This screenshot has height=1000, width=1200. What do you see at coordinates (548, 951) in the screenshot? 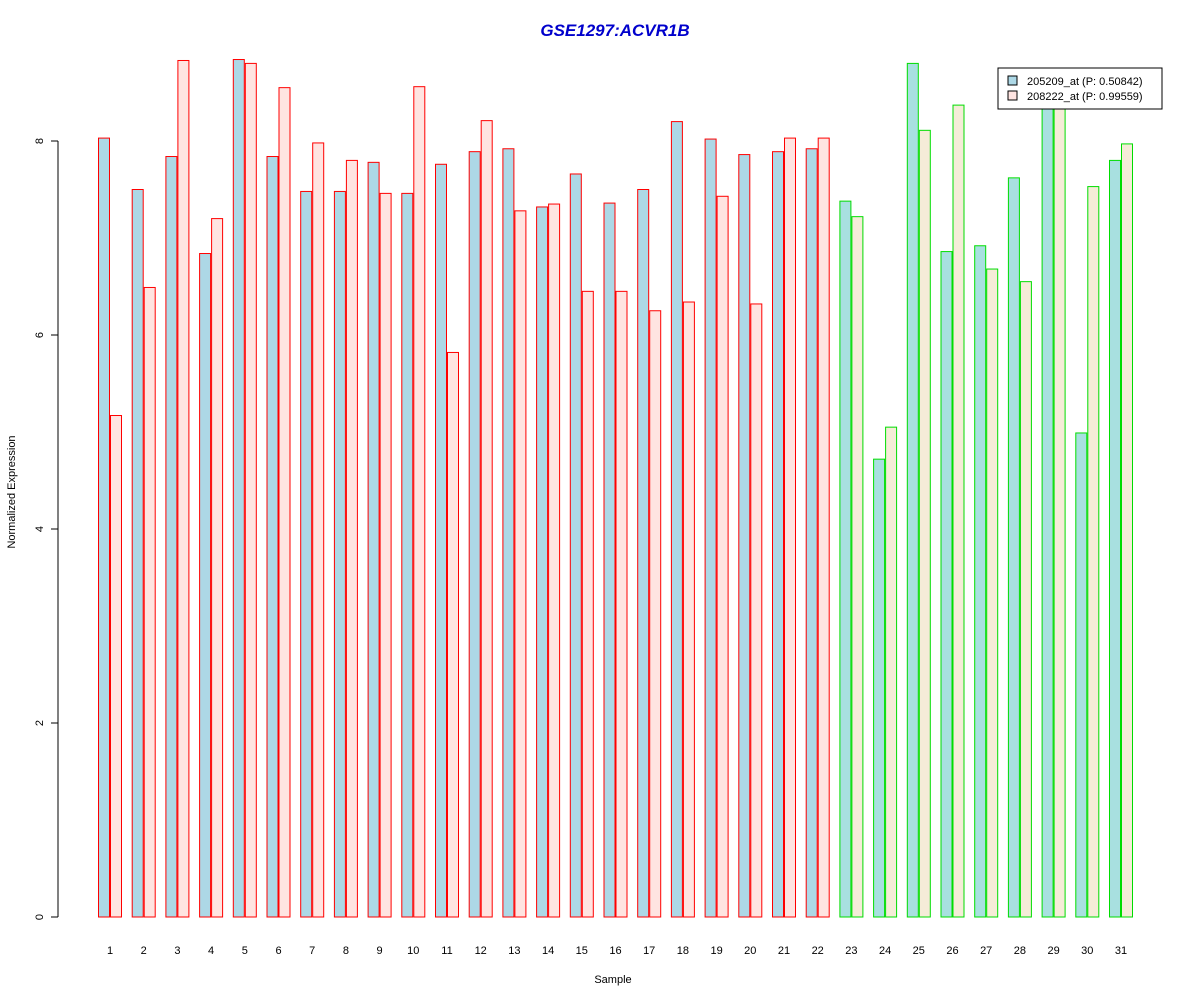
I see `x-tick-label: 14` at bounding box center [548, 951].